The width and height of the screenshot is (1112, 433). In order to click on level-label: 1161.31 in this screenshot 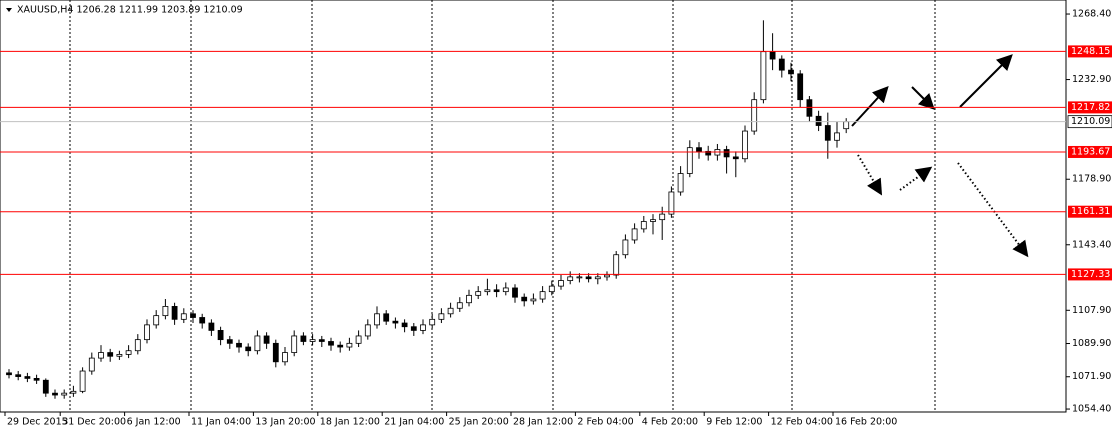, I will do `click(1090, 211)`.